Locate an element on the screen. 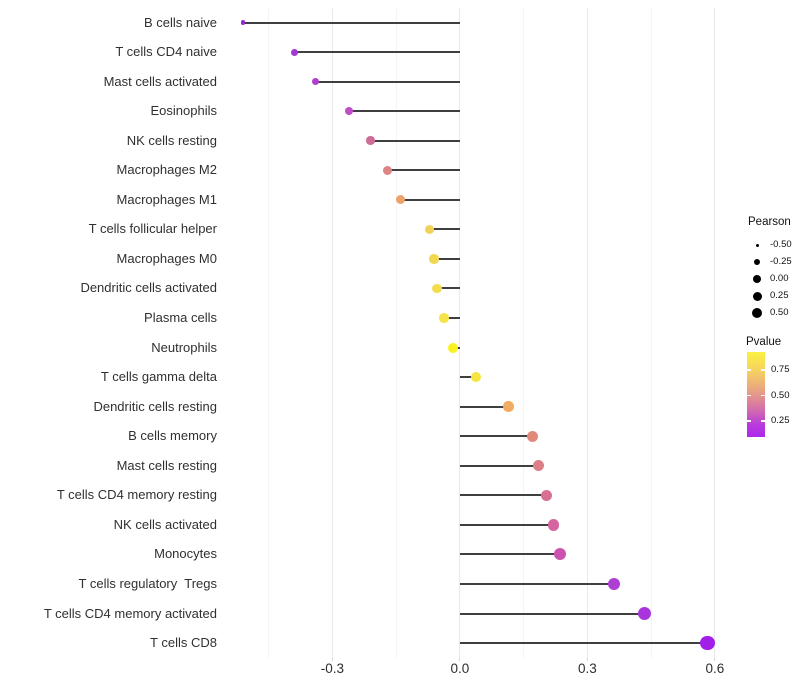  y-axis-label: Eosinophils is located at coordinates (184, 111).